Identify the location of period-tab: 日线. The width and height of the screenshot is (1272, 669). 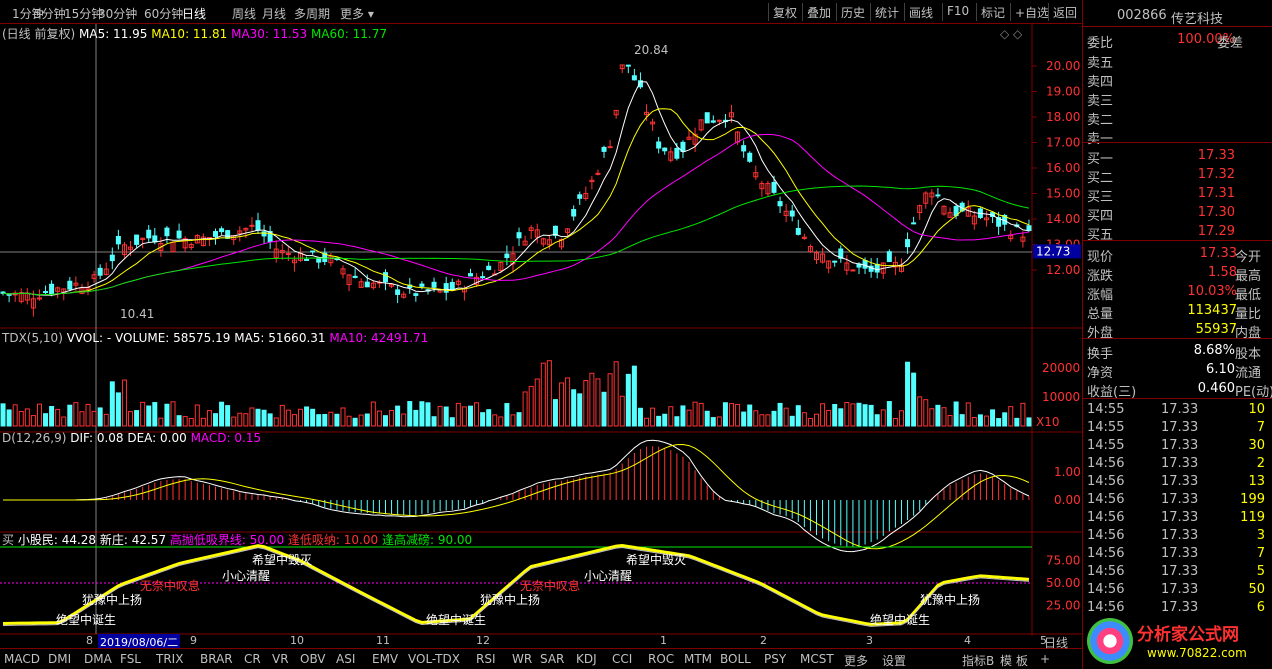
(194, 14).